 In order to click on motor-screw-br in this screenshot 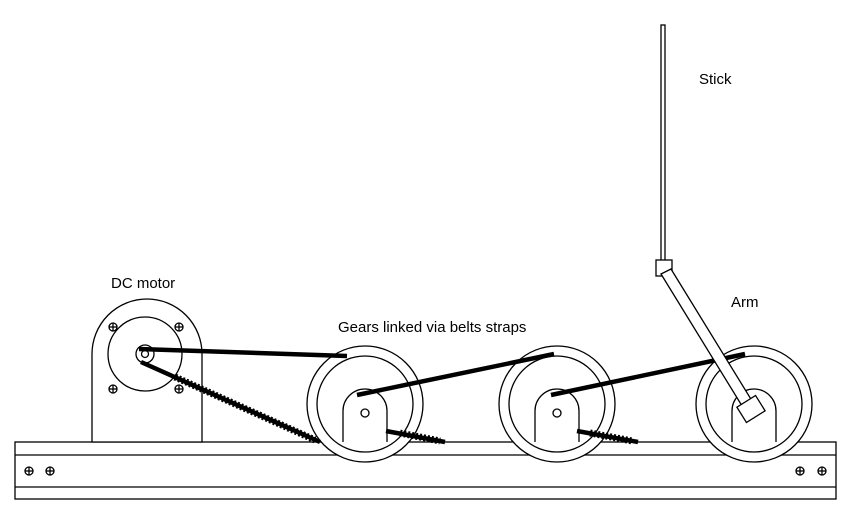, I will do `click(179, 389)`.